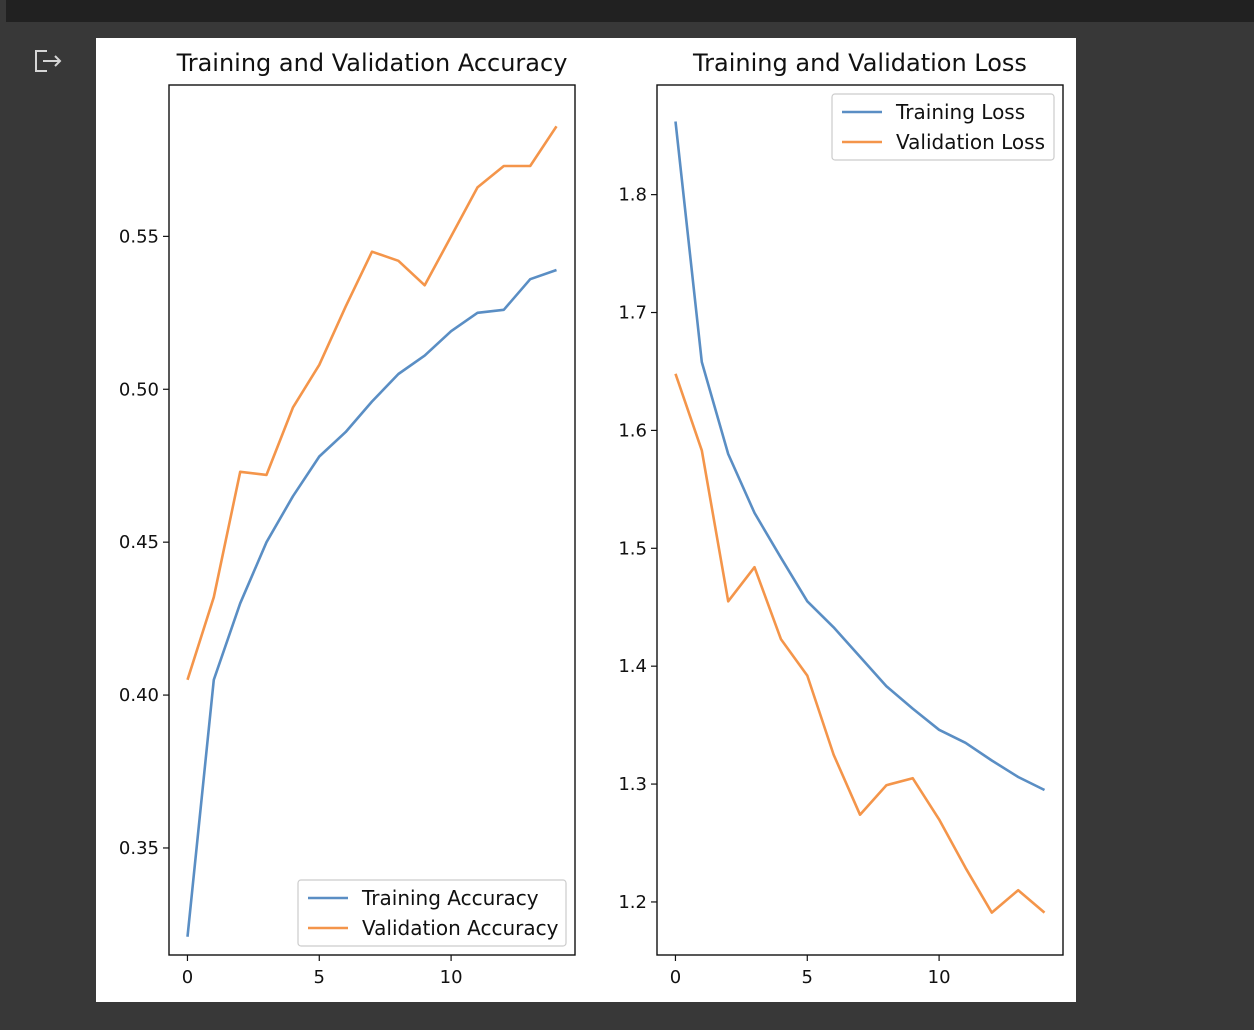  I want to click on accuracy-y-tick-label: 0.35, so click(139, 848).